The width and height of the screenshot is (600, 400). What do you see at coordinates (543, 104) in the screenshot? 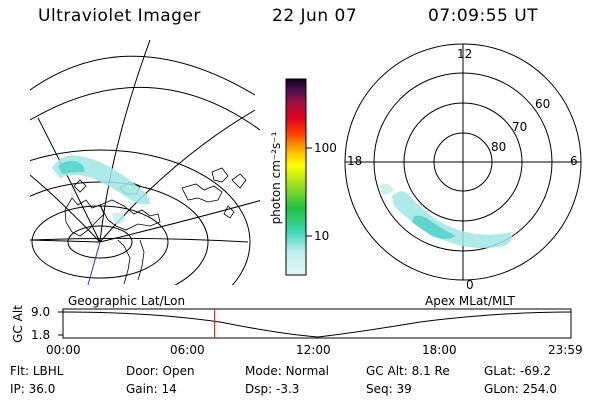
I see `mlat-label-60: 60` at bounding box center [543, 104].